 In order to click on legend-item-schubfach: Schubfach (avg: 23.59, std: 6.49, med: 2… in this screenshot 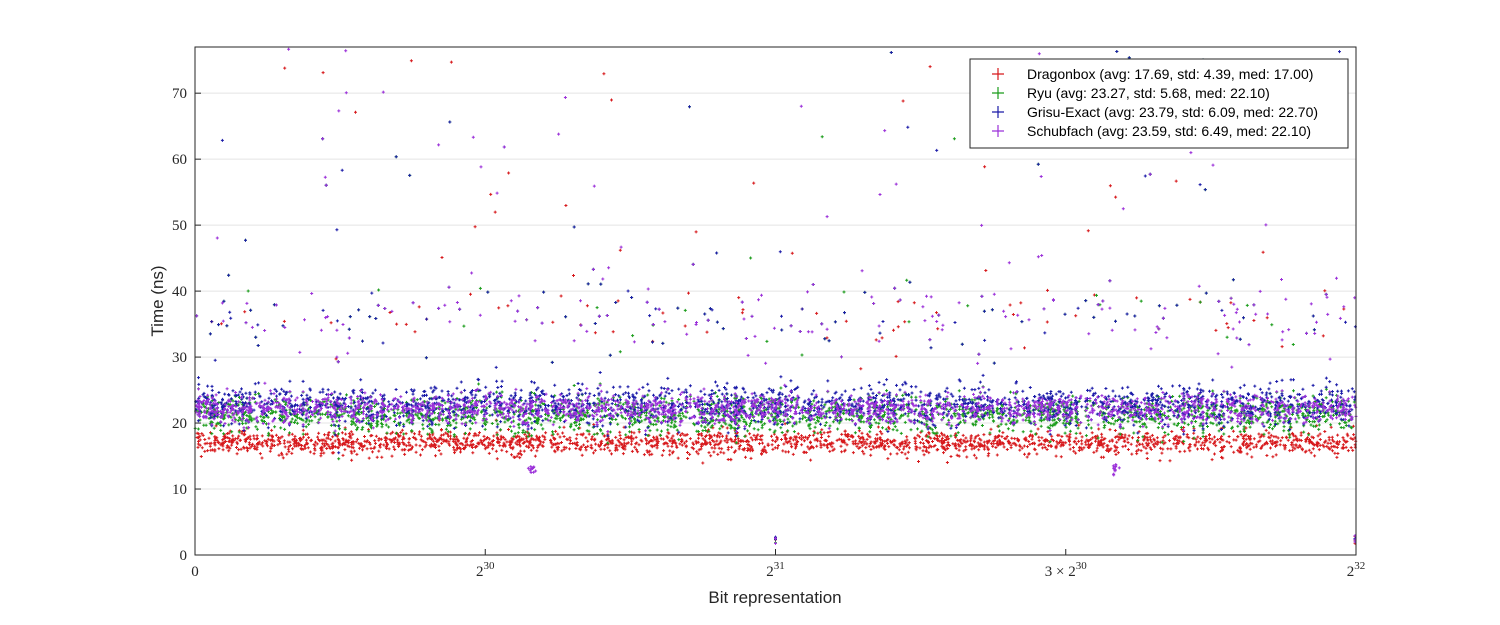, I will do `click(1151, 131)`.